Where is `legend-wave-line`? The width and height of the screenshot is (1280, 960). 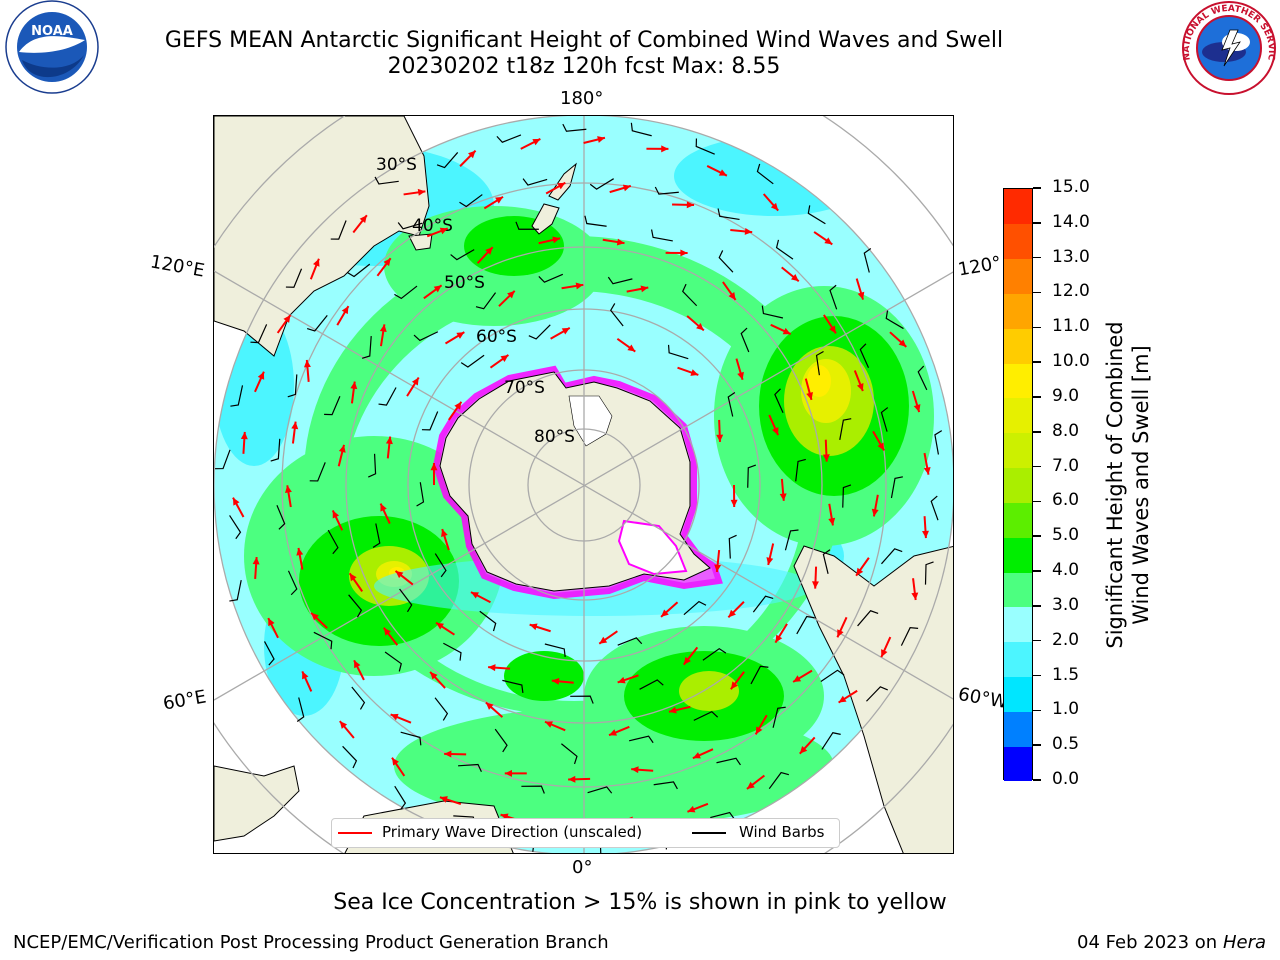 legend-wave-line is located at coordinates (355, 833).